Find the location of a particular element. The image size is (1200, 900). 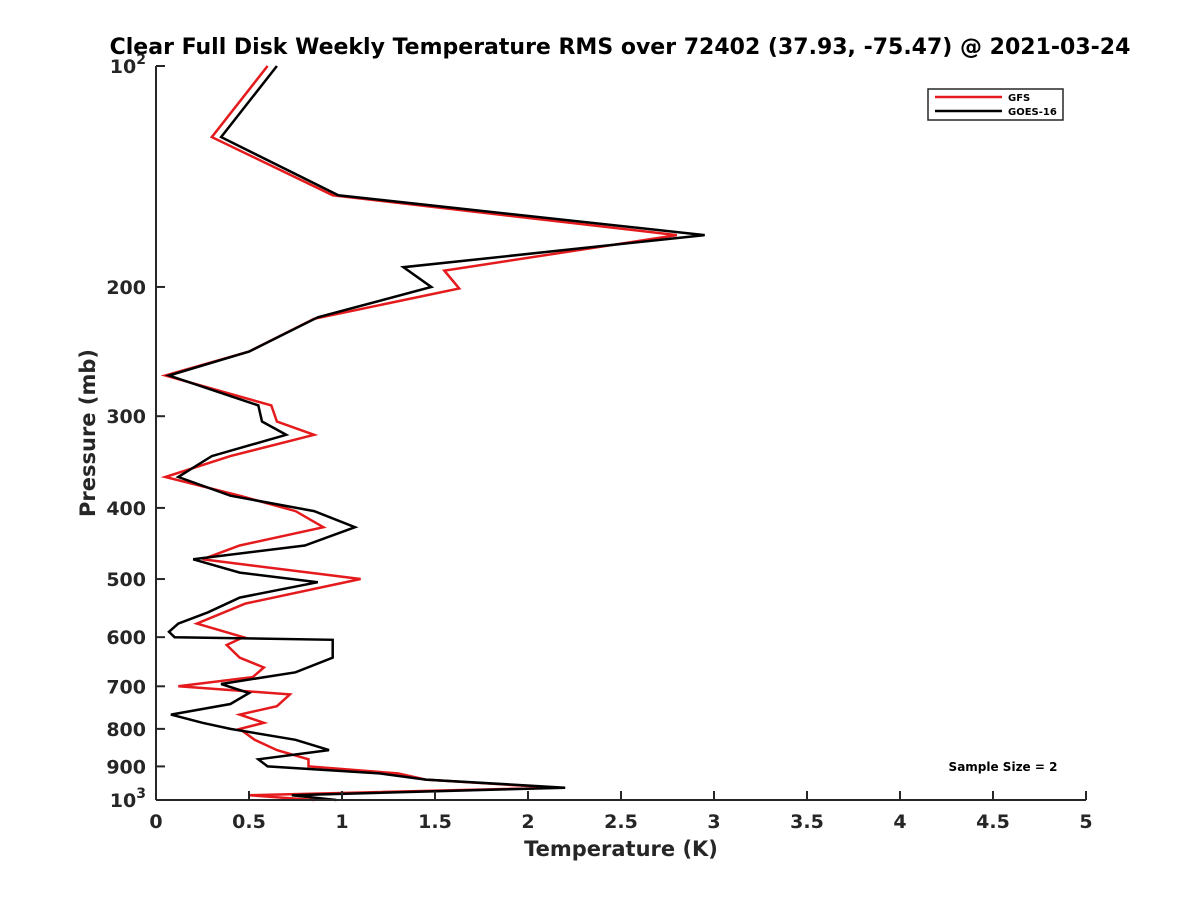

y-axis-label: Pressure (mb) is located at coordinates (88, 433).